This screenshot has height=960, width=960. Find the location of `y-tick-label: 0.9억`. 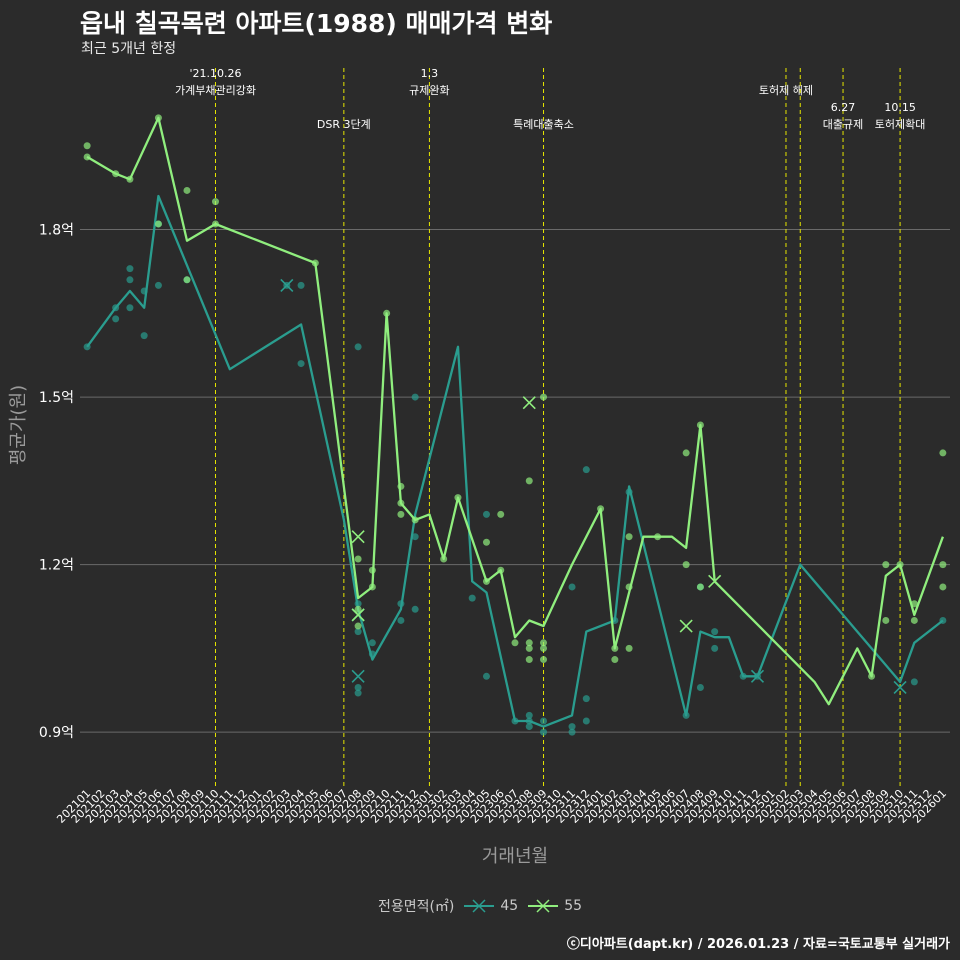

y-tick-label: 0.9억 is located at coordinates (56, 733).